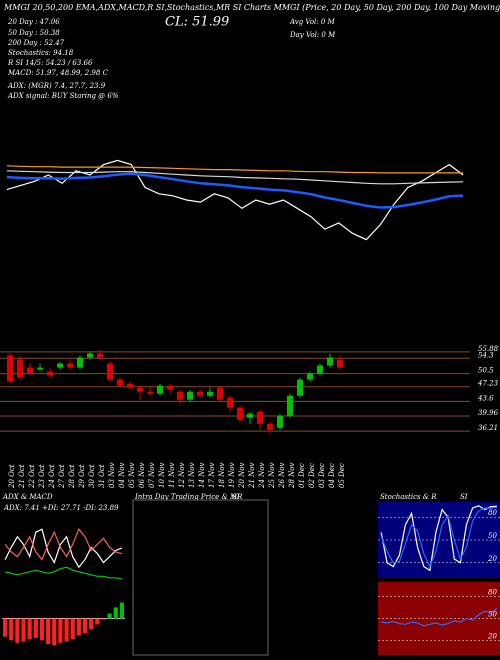 This screenshot has height=660, width=500. Describe the element at coordinates (132, 475) in the screenshot. I see `x-tick-label: 05 Nov` at that location.